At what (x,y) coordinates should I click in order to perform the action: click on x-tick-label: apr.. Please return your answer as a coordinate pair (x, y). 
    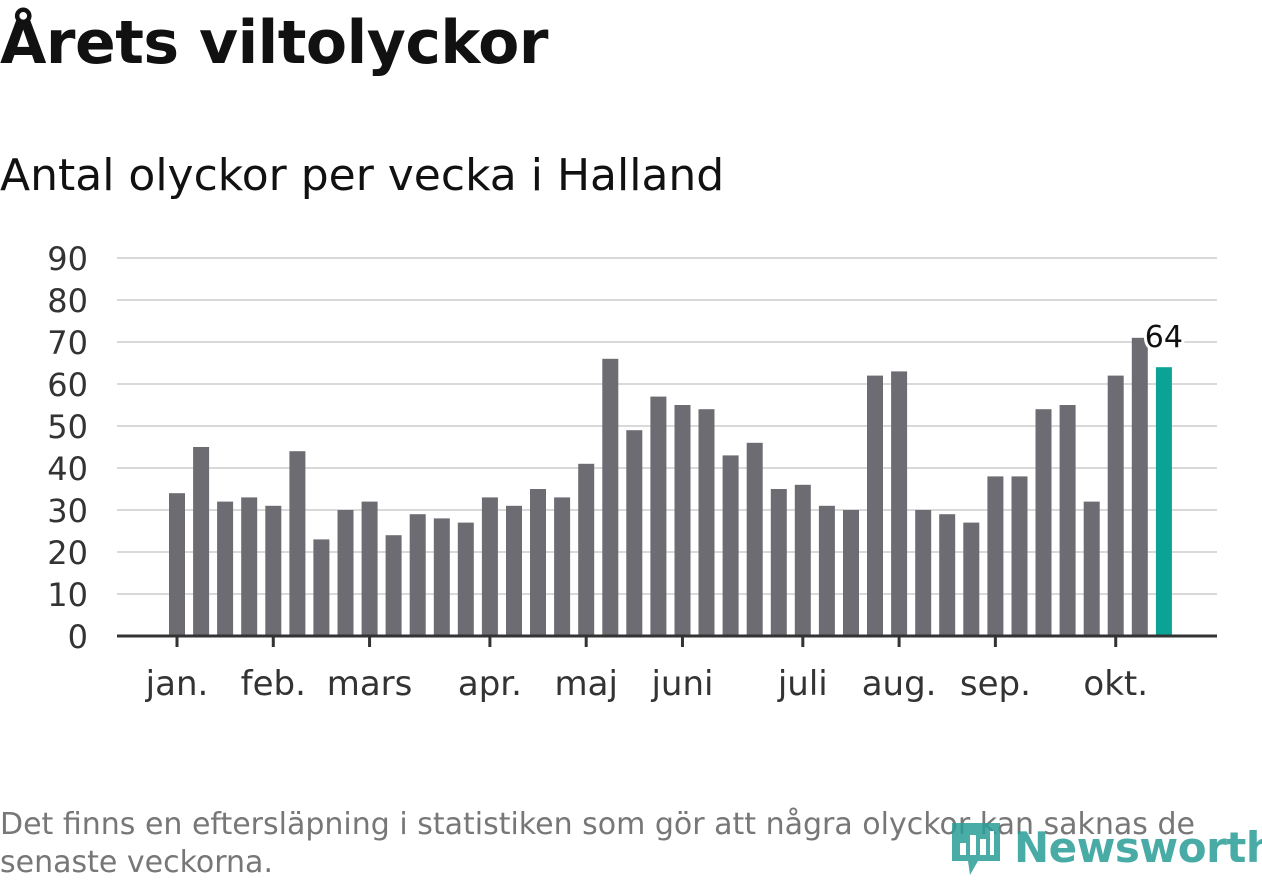
    Looking at the image, I should click on (490, 684).